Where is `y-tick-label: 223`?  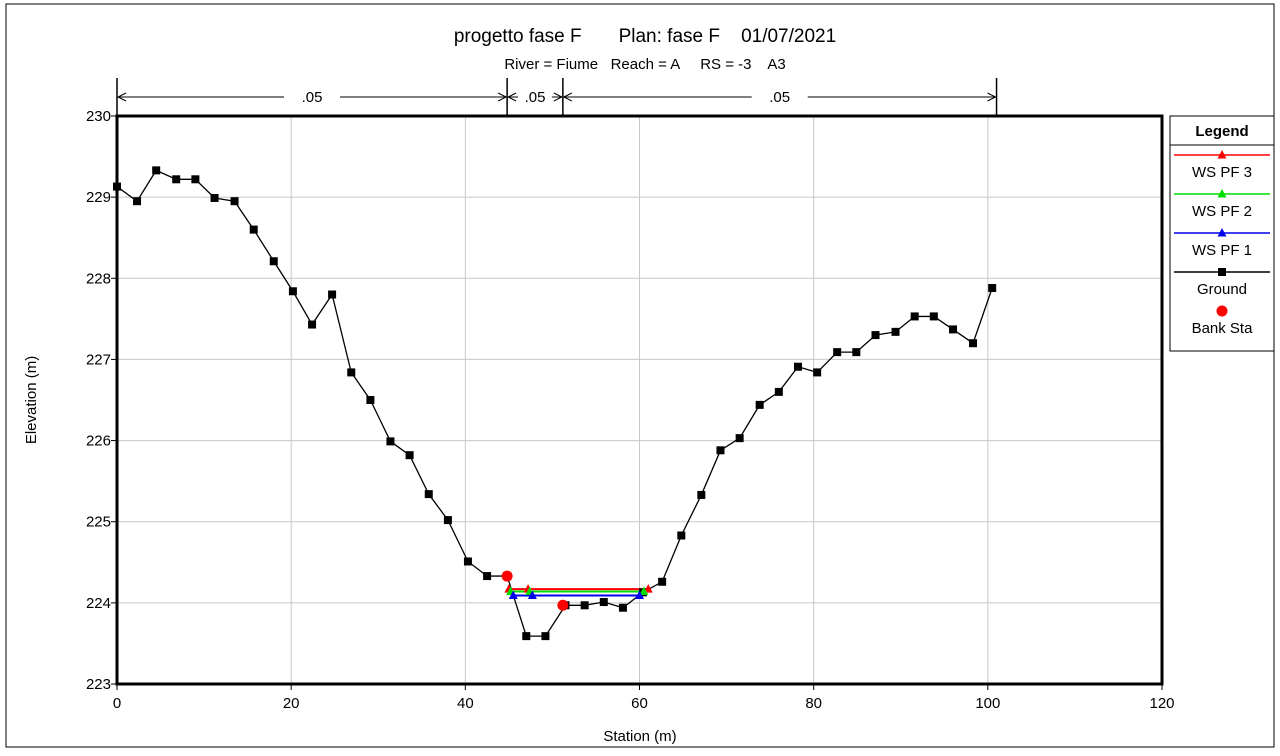
y-tick-label: 223 is located at coordinates (98, 684).